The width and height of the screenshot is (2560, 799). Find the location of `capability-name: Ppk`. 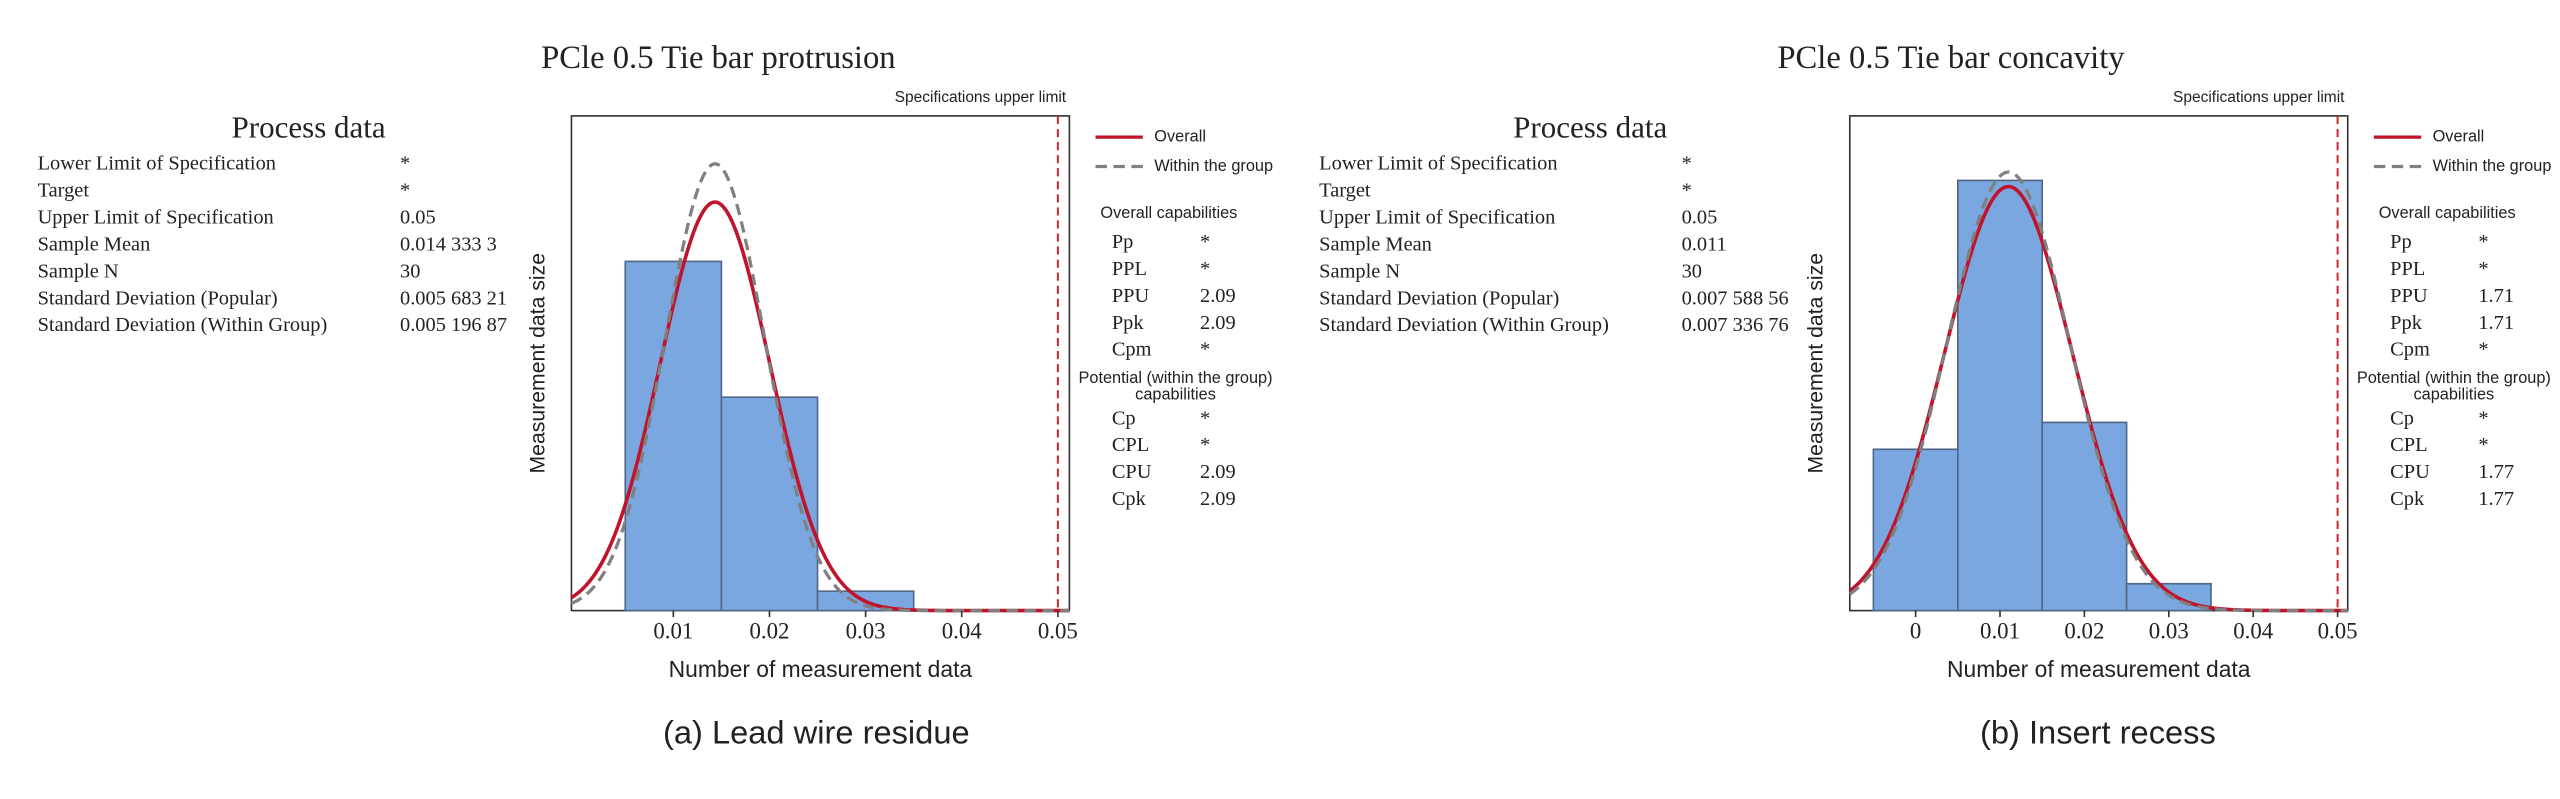

capability-name: Ppk is located at coordinates (1128, 323).